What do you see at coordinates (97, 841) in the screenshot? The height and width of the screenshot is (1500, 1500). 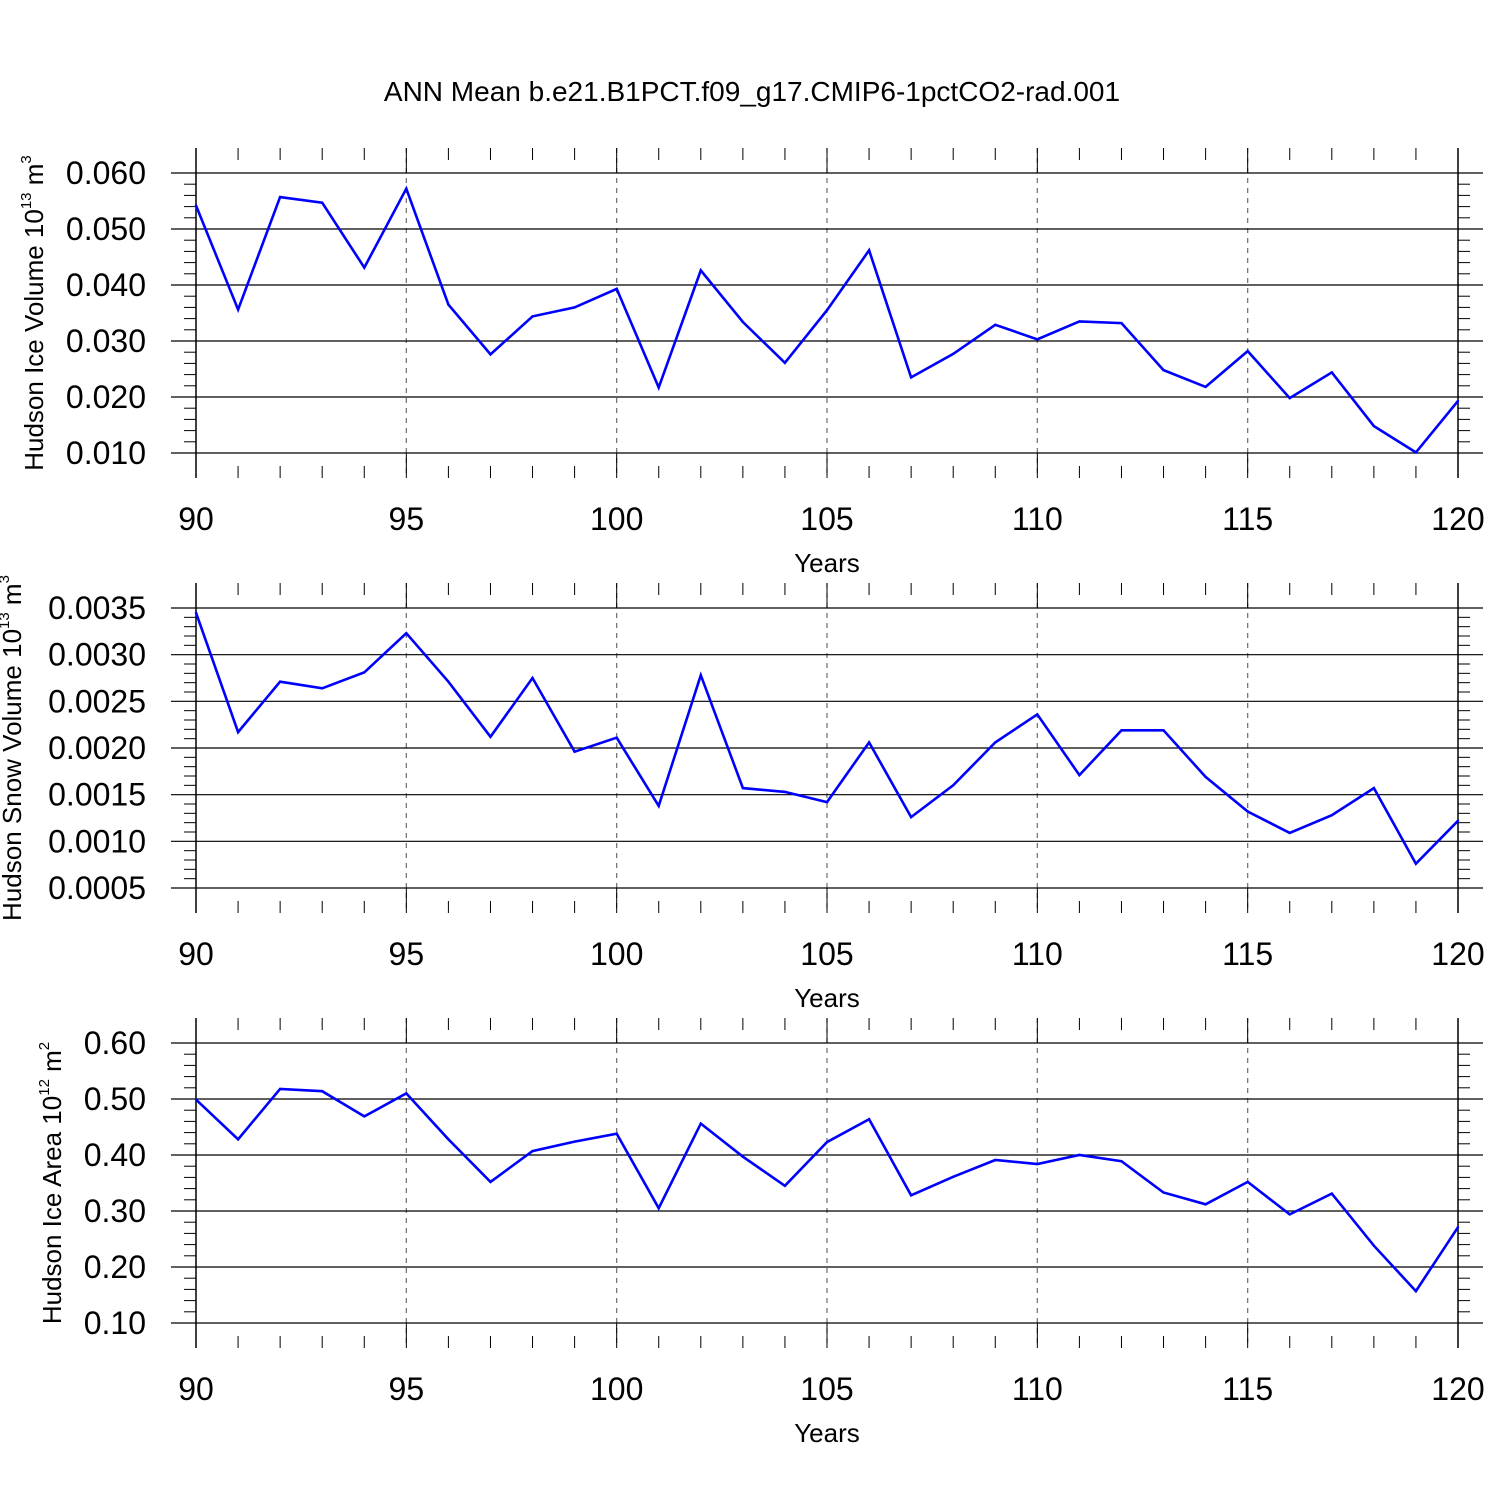 I see `y-tick-label: 0.0010` at bounding box center [97, 841].